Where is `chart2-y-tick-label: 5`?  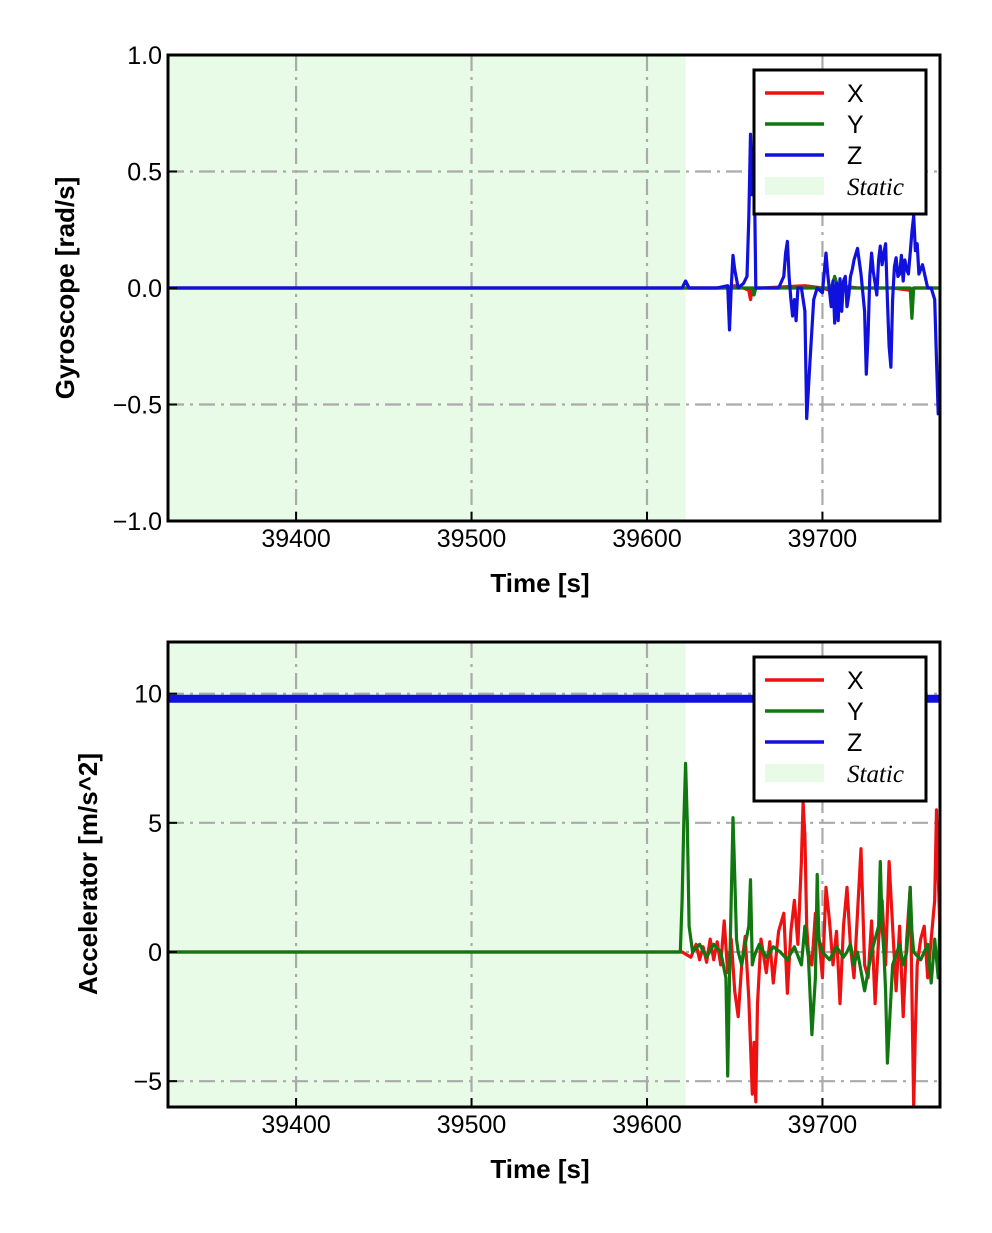
chart2-y-tick-label: 5 is located at coordinates (155, 824).